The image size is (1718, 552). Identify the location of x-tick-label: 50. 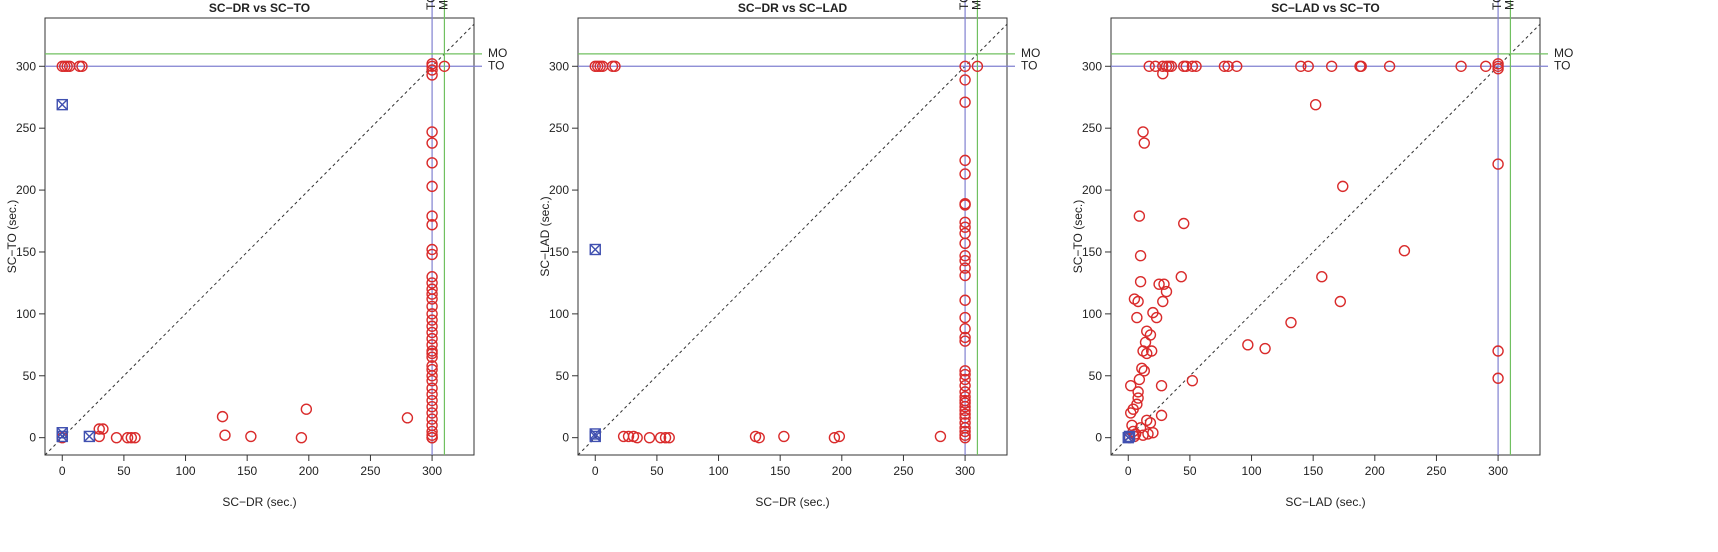
(657, 471).